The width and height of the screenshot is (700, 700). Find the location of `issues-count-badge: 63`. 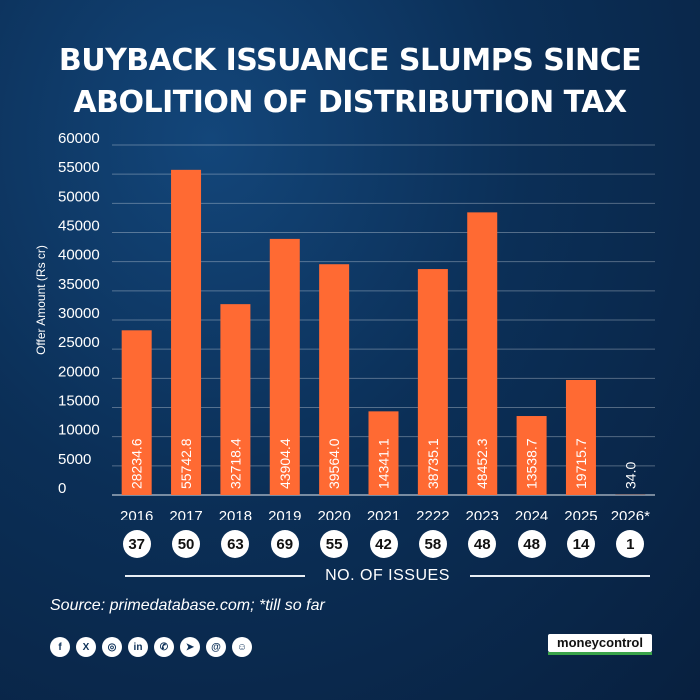

issues-count-badge: 63 is located at coordinates (235, 544).